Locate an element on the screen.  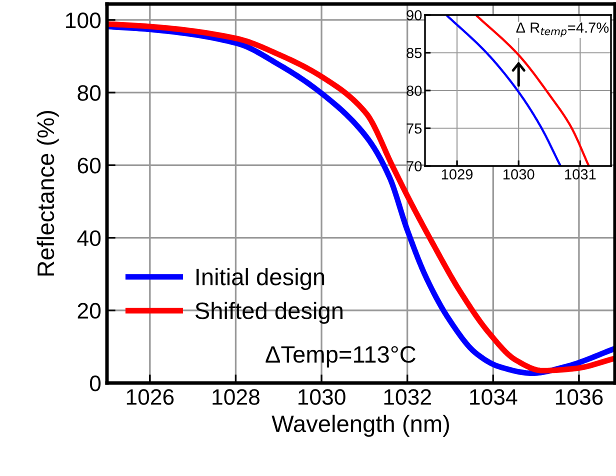
x-tick-label: 1031 is located at coordinates (580, 174).